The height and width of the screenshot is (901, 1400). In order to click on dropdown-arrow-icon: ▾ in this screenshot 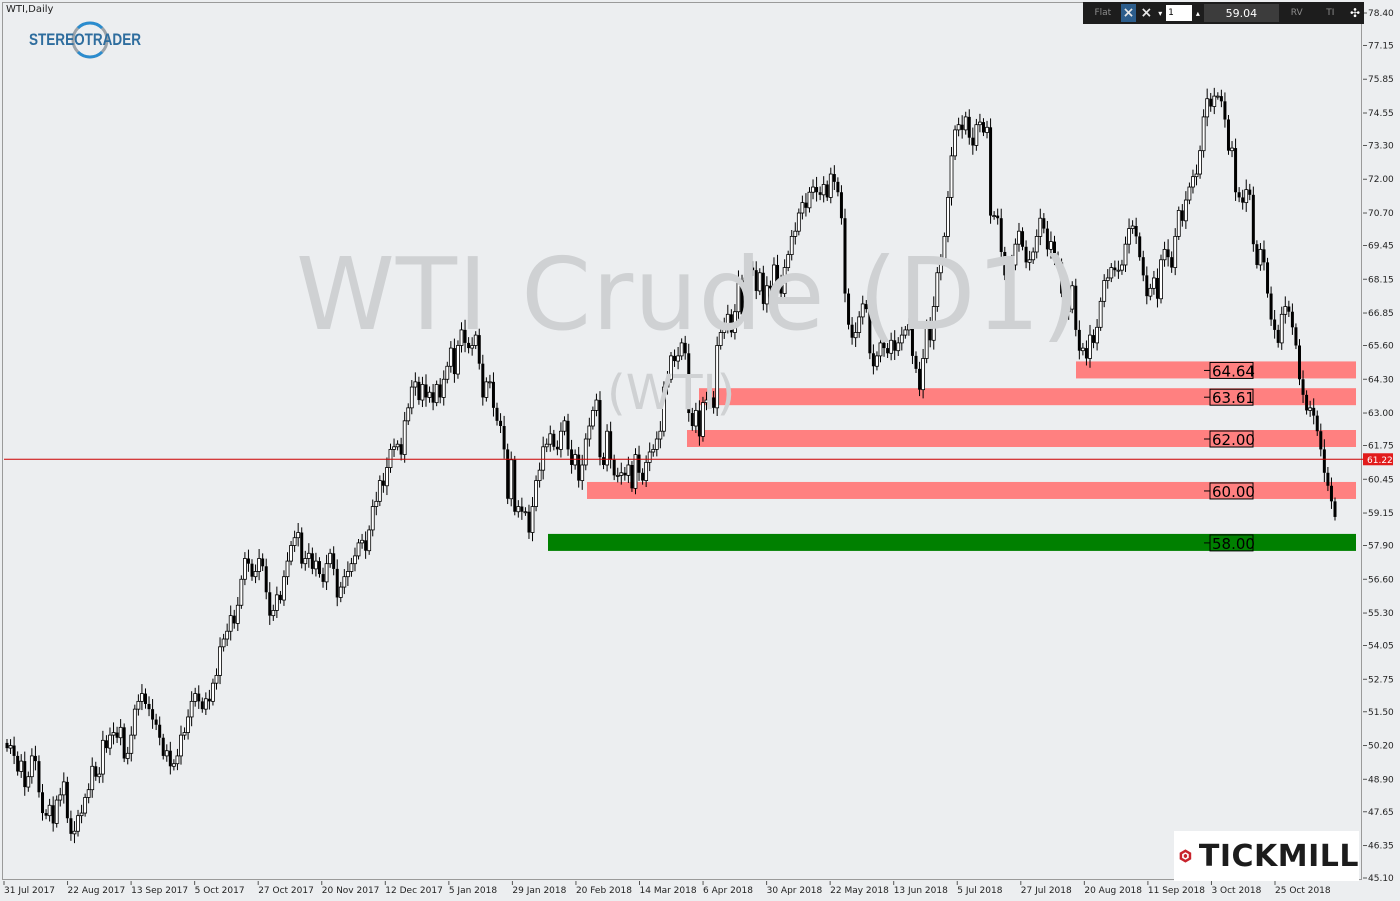, I will do `click(1160, 13)`.